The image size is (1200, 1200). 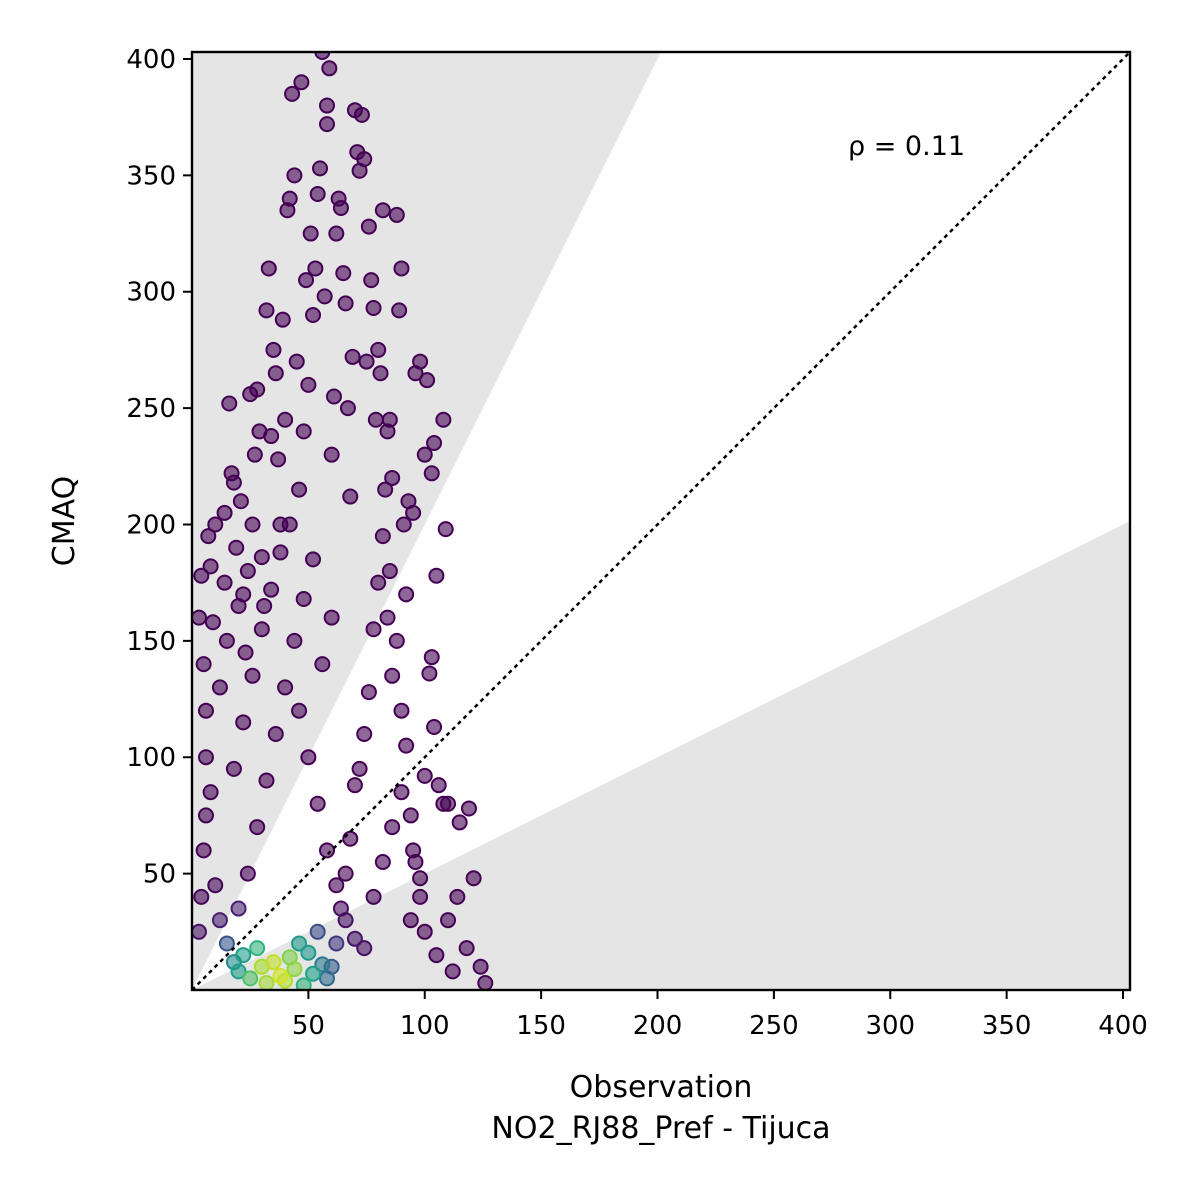 I want to click on x-axis-sublabel: NO2_RJ88_Pref - Tijuca, so click(x=660, y=1128).